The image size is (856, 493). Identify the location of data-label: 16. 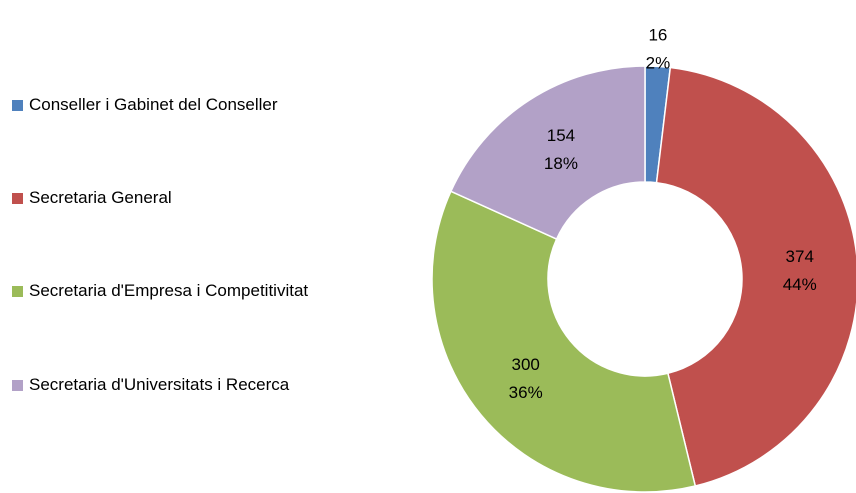
(657, 34).